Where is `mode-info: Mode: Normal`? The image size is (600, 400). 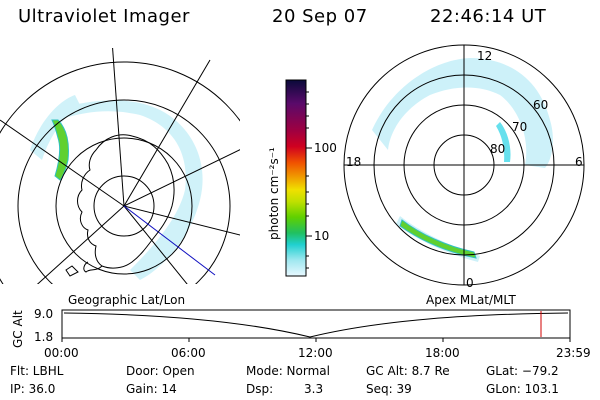 mode-info: Mode: Normal is located at coordinates (288, 371).